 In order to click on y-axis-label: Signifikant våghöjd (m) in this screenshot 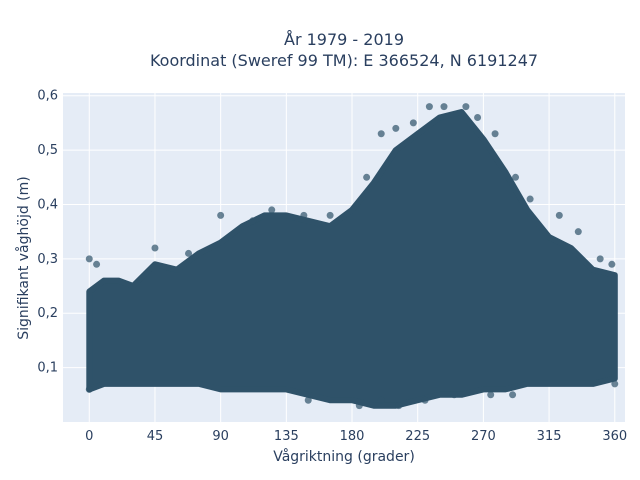, I will do `click(23, 257)`.